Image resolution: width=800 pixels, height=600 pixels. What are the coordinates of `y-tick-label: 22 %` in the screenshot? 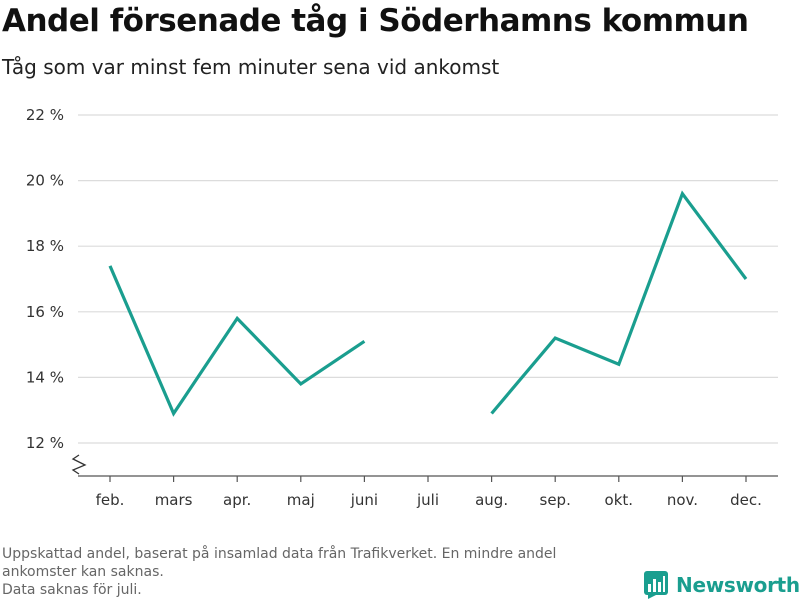 It's located at (45, 115).